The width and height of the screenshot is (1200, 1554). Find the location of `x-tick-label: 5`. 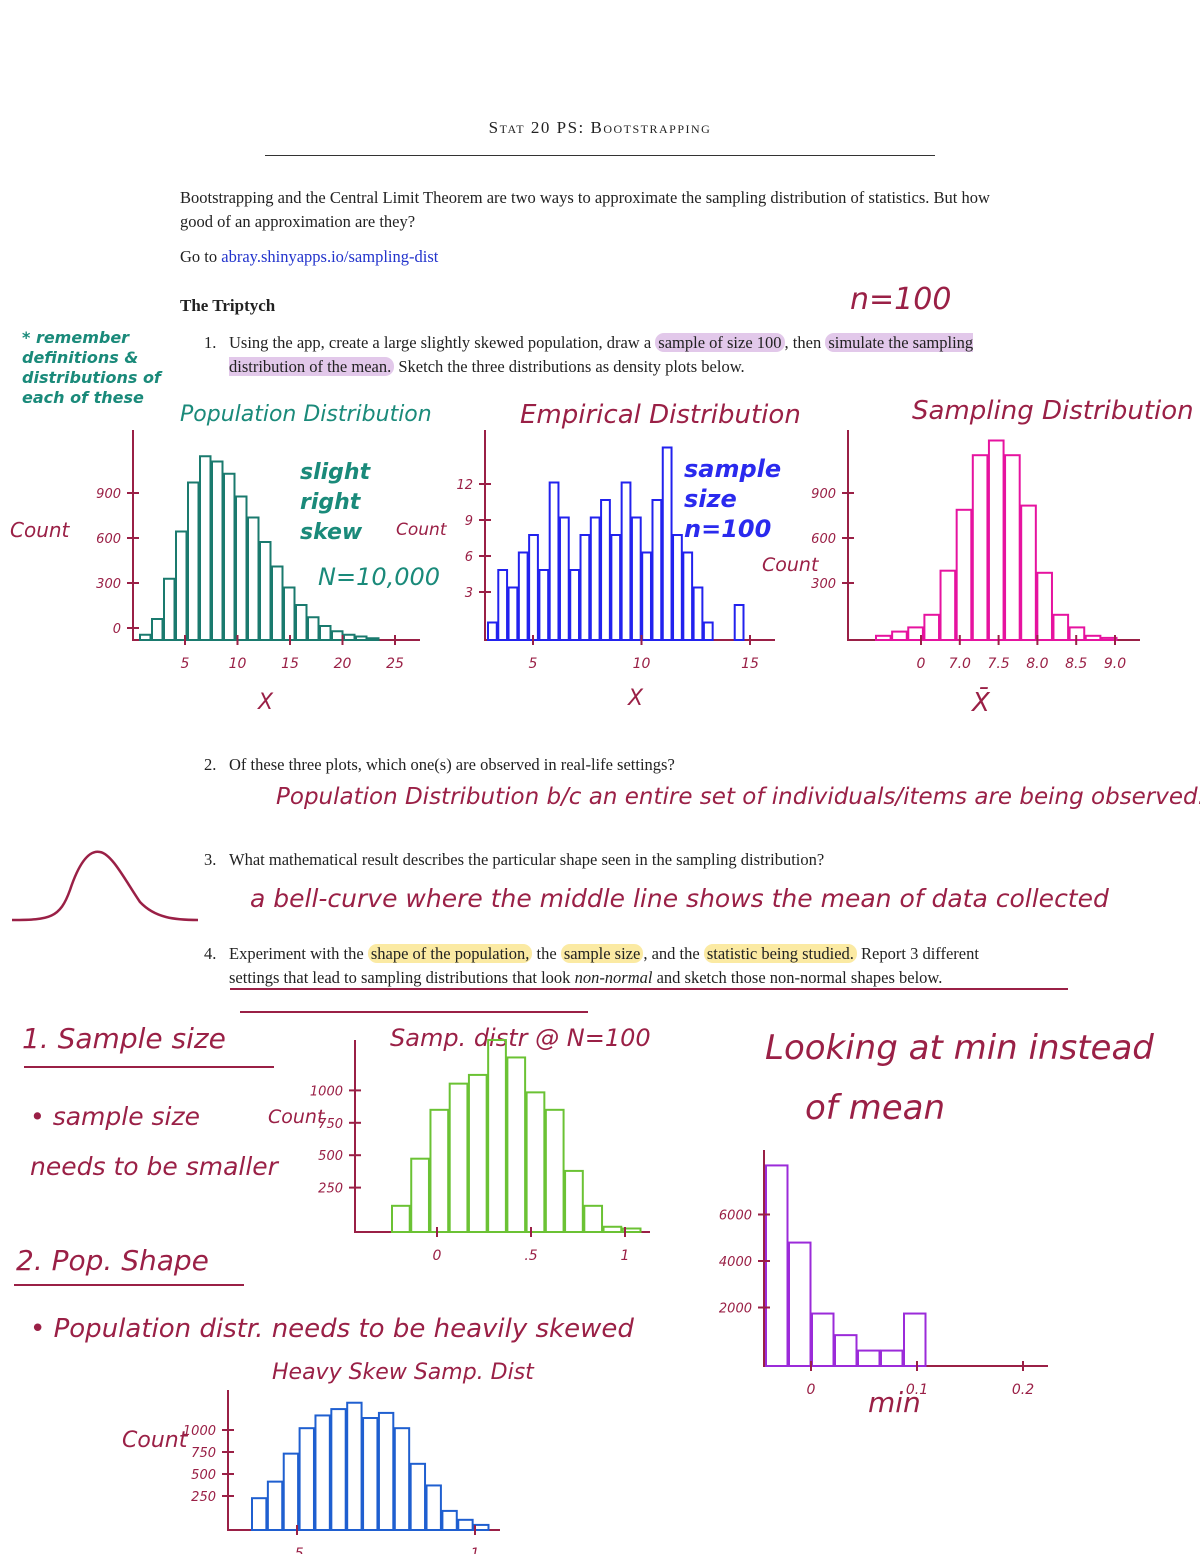

x-tick-label: 5 is located at coordinates (533, 664).